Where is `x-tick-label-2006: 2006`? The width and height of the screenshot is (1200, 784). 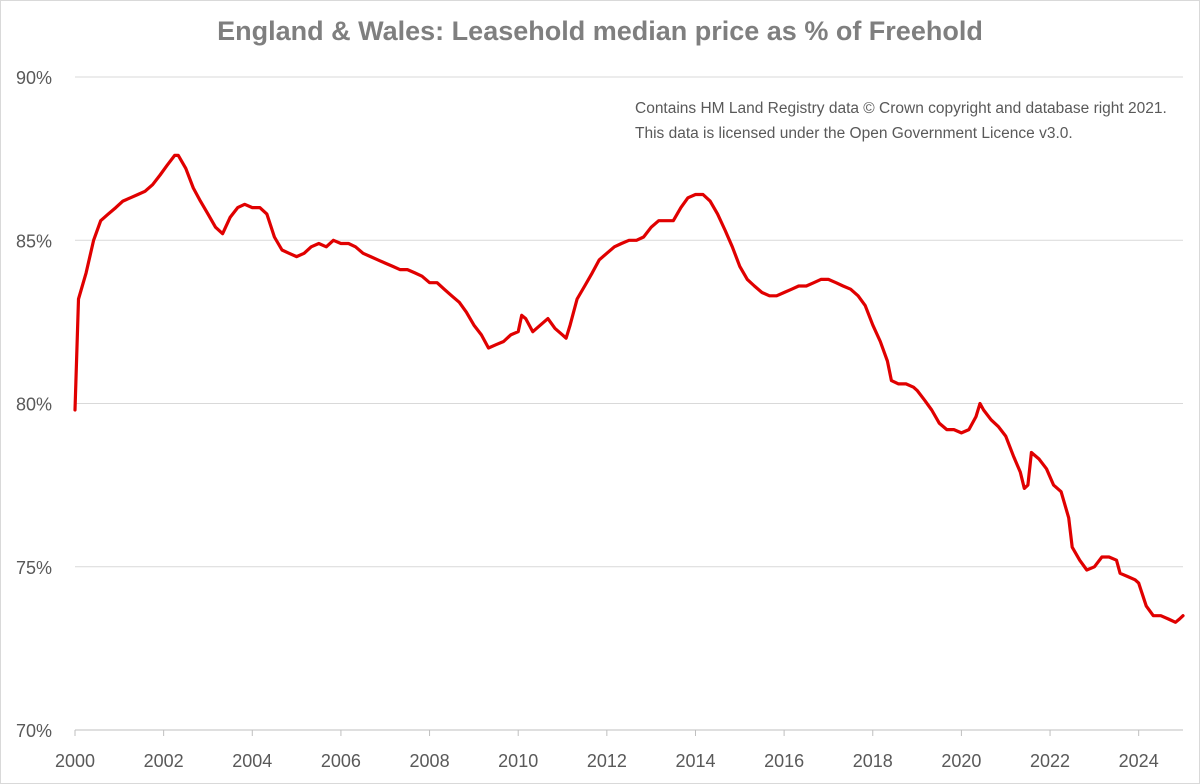
x-tick-label-2006: 2006 is located at coordinates (341, 761).